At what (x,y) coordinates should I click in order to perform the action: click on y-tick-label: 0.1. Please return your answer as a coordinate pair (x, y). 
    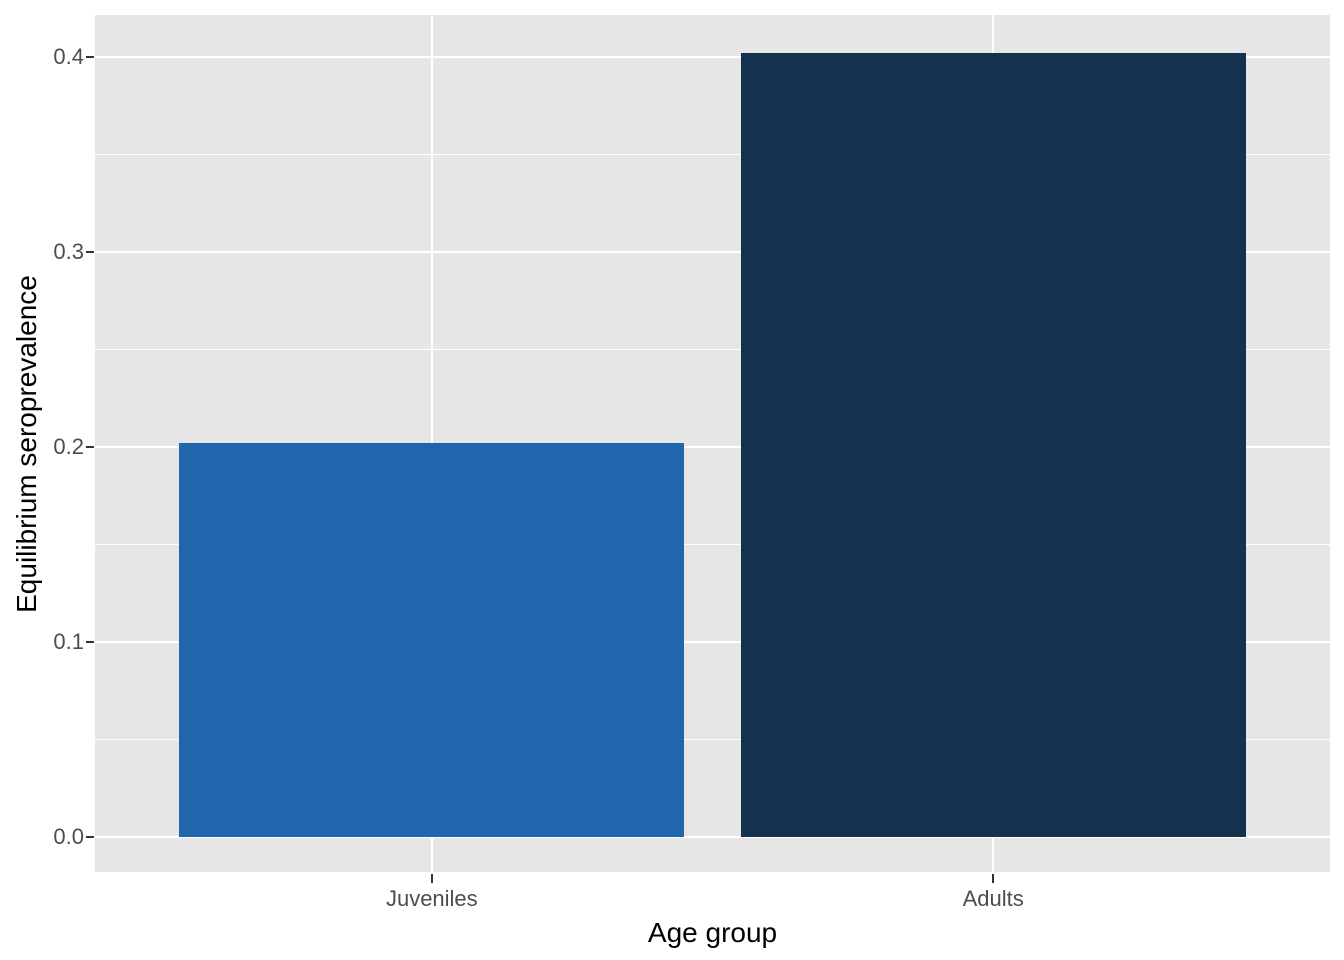
    Looking at the image, I should click on (68, 641).